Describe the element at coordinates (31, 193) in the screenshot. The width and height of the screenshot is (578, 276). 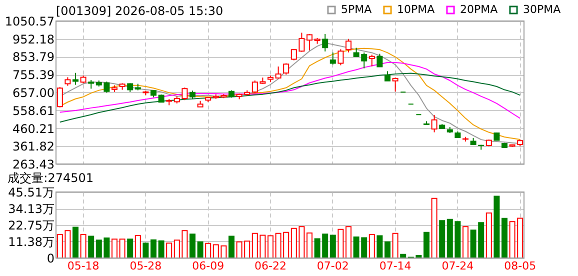
I see `y-tick-label: 45.51万` at that location.